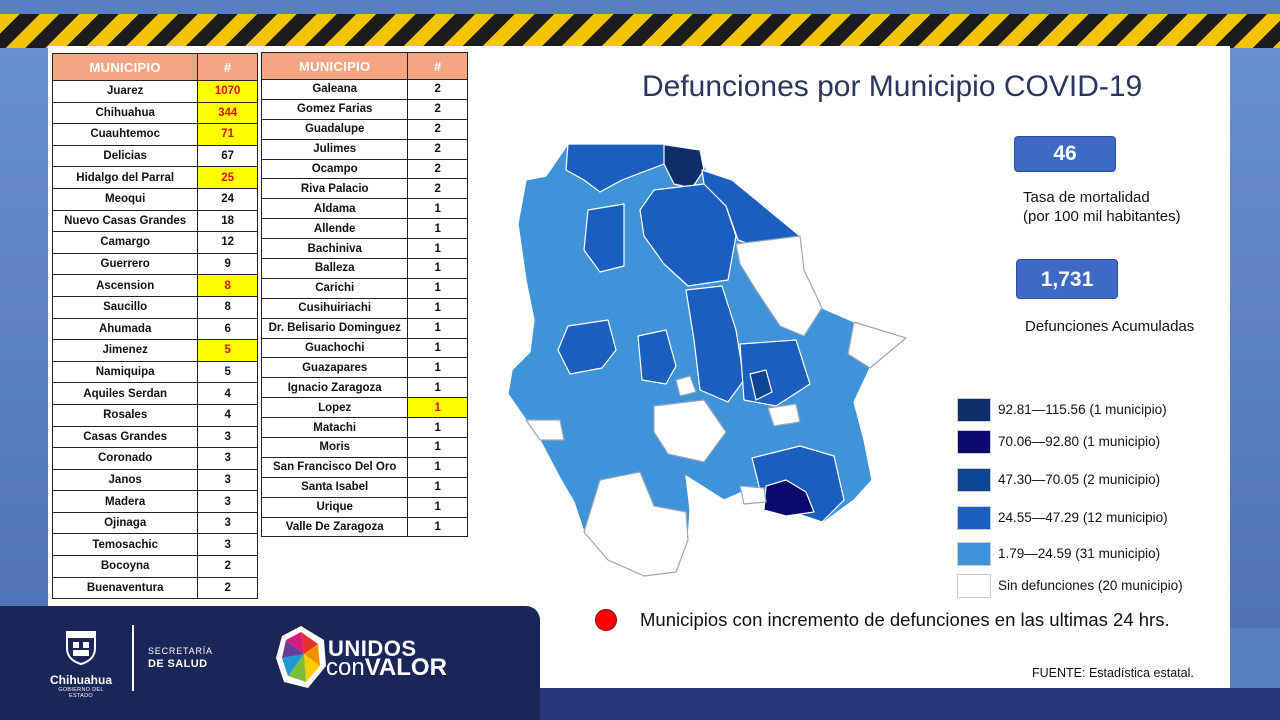 The width and height of the screenshot is (1280, 720). What do you see at coordinates (334, 229) in the screenshot?
I see `municipio-name: Allende` at bounding box center [334, 229].